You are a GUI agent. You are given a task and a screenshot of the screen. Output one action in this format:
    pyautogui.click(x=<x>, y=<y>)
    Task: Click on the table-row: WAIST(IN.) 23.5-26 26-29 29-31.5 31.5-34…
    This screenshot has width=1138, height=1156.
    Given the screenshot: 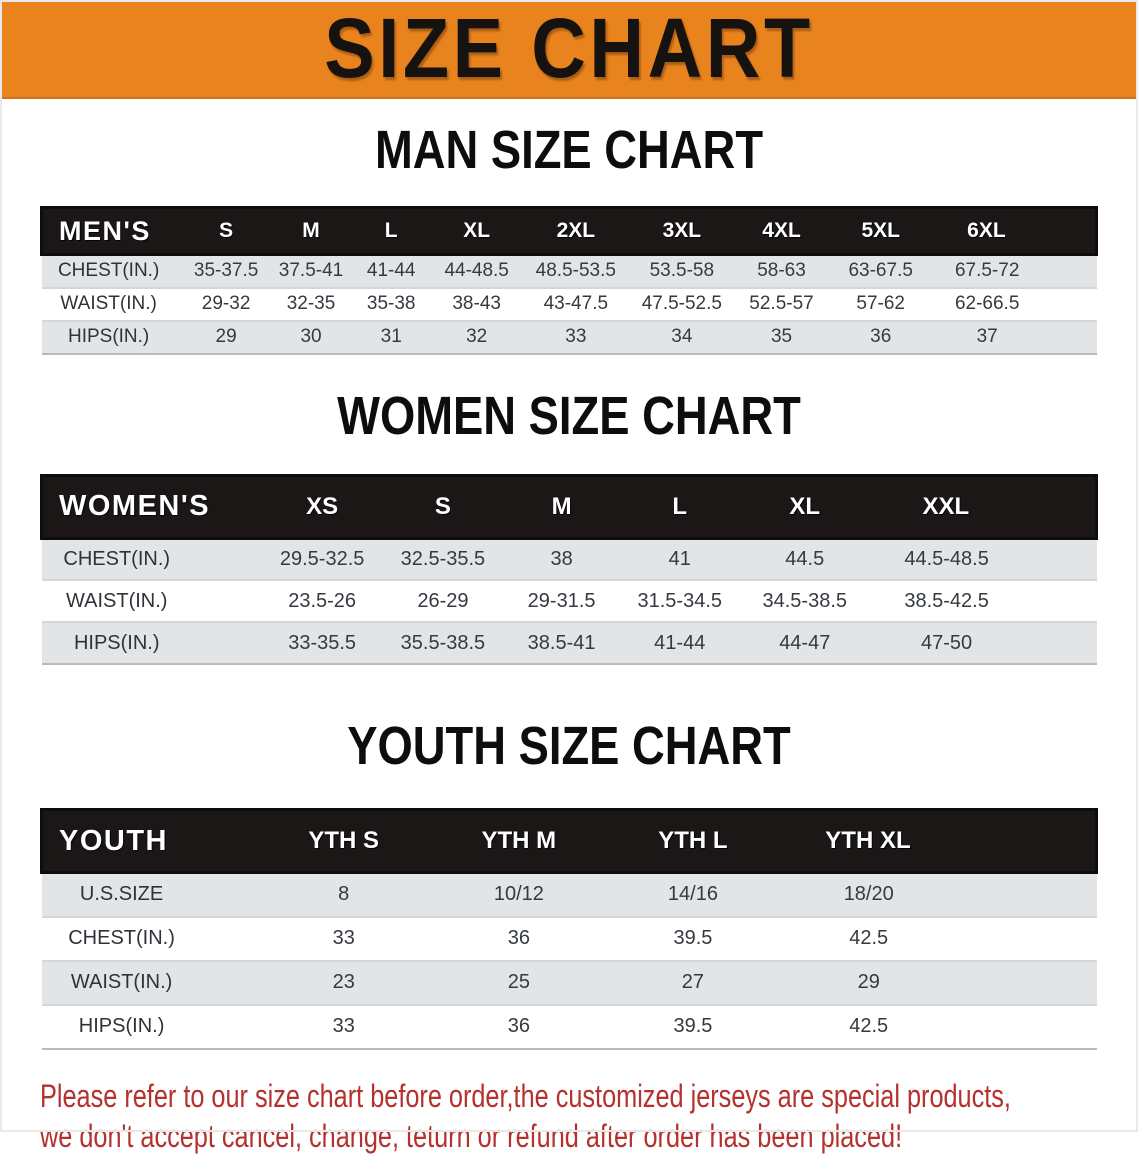 What is the action you would take?
    pyautogui.click(x=569, y=601)
    